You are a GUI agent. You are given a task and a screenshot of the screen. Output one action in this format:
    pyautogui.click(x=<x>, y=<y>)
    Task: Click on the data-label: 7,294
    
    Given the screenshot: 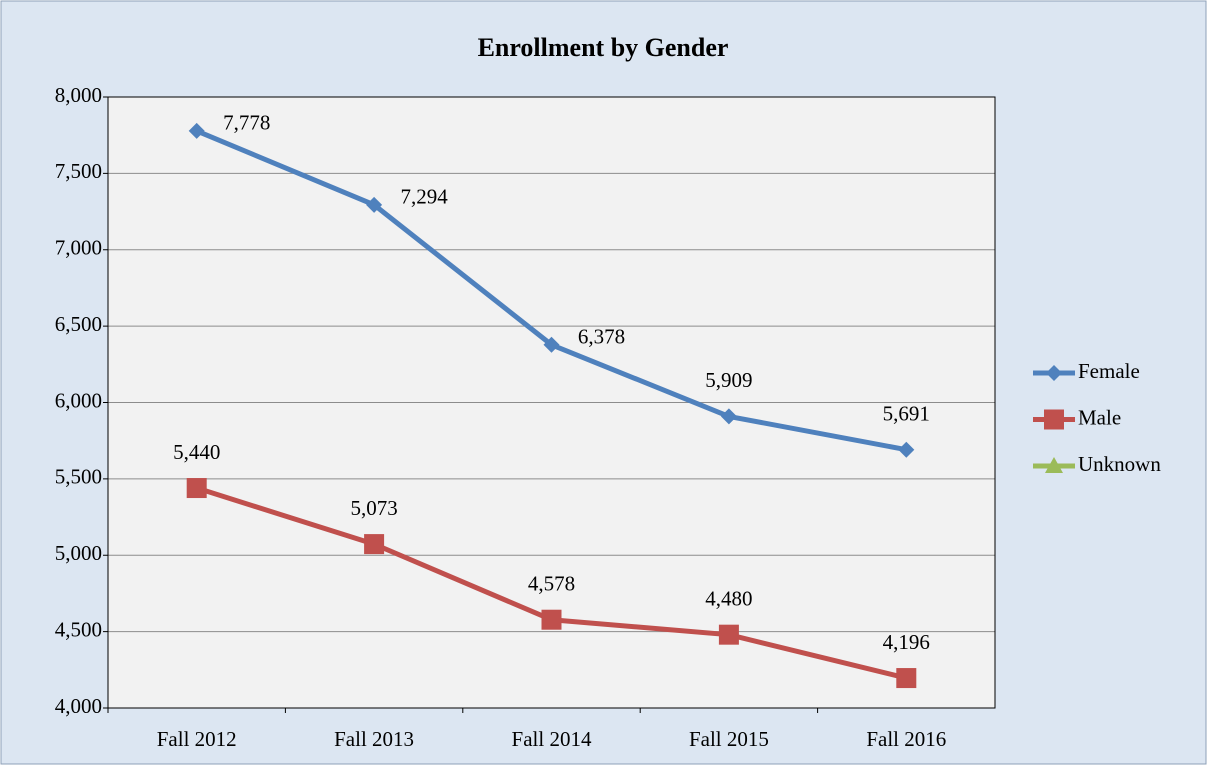 What is the action you would take?
    pyautogui.click(x=424, y=197)
    